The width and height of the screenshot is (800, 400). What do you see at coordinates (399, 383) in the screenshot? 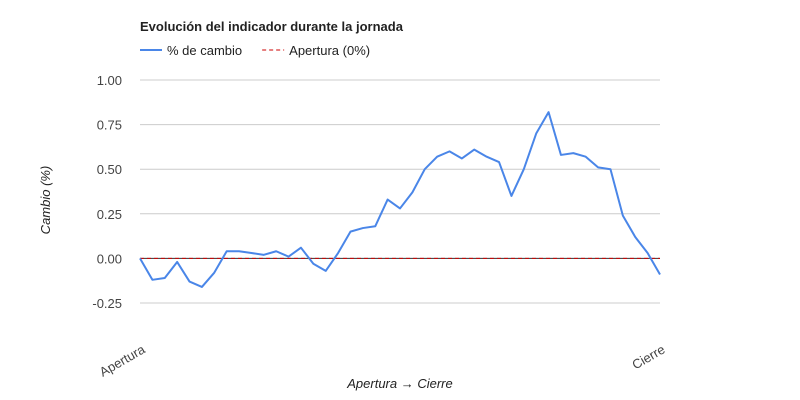
I see `x-axis-title: Apertura → Cierre` at bounding box center [399, 383].